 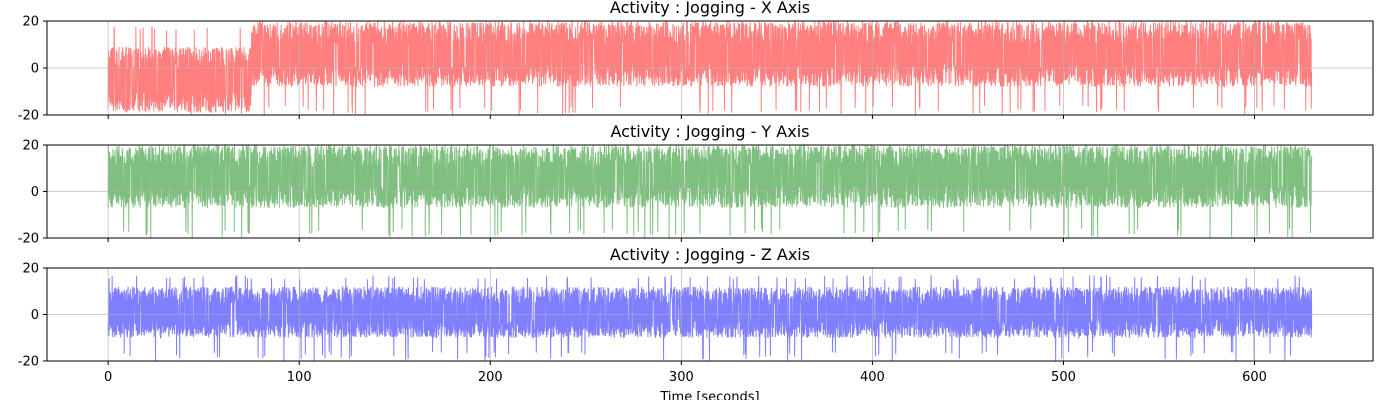 I want to click on x-tick-label-500: 500, so click(x=1063, y=377).